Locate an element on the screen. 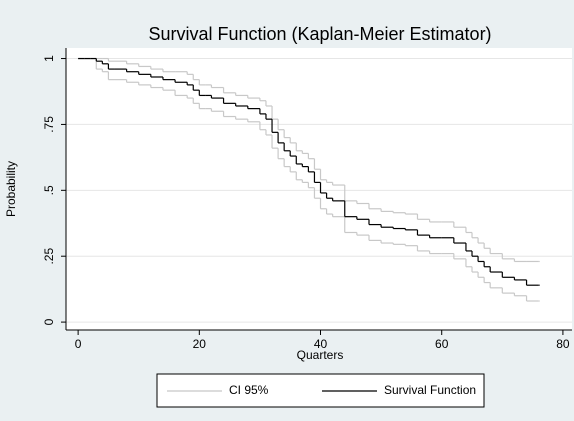 The height and width of the screenshot is (421, 574). x-tick-label: 60 is located at coordinates (442, 344).